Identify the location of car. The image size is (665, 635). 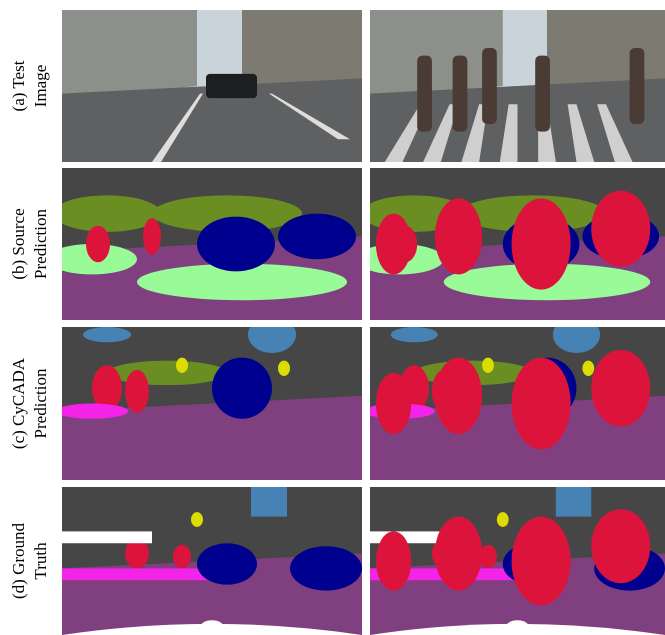
(231, 86).